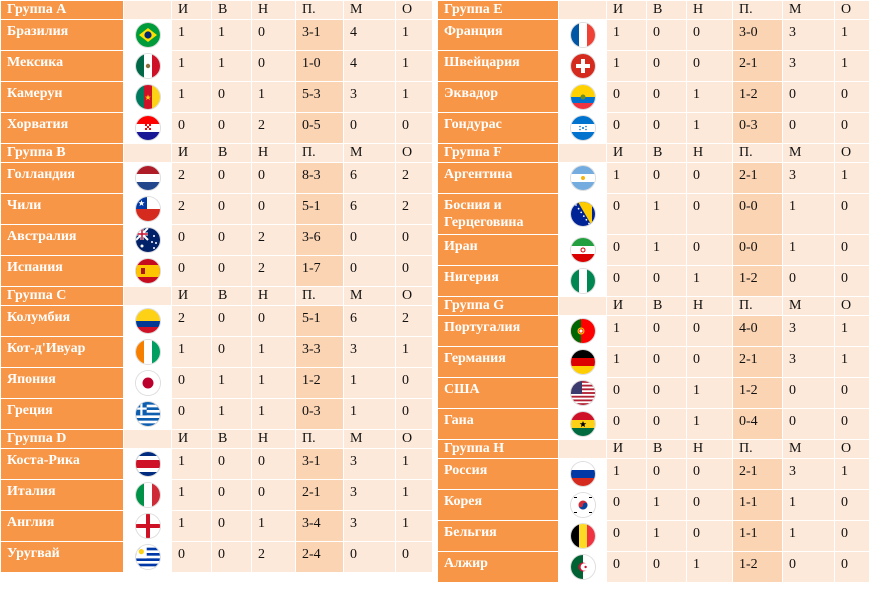 This screenshot has height=589, width=869. What do you see at coordinates (653, 35) in the screenshot?
I see `team-row: Франция 1 0 0 3-0 3 1` at bounding box center [653, 35].